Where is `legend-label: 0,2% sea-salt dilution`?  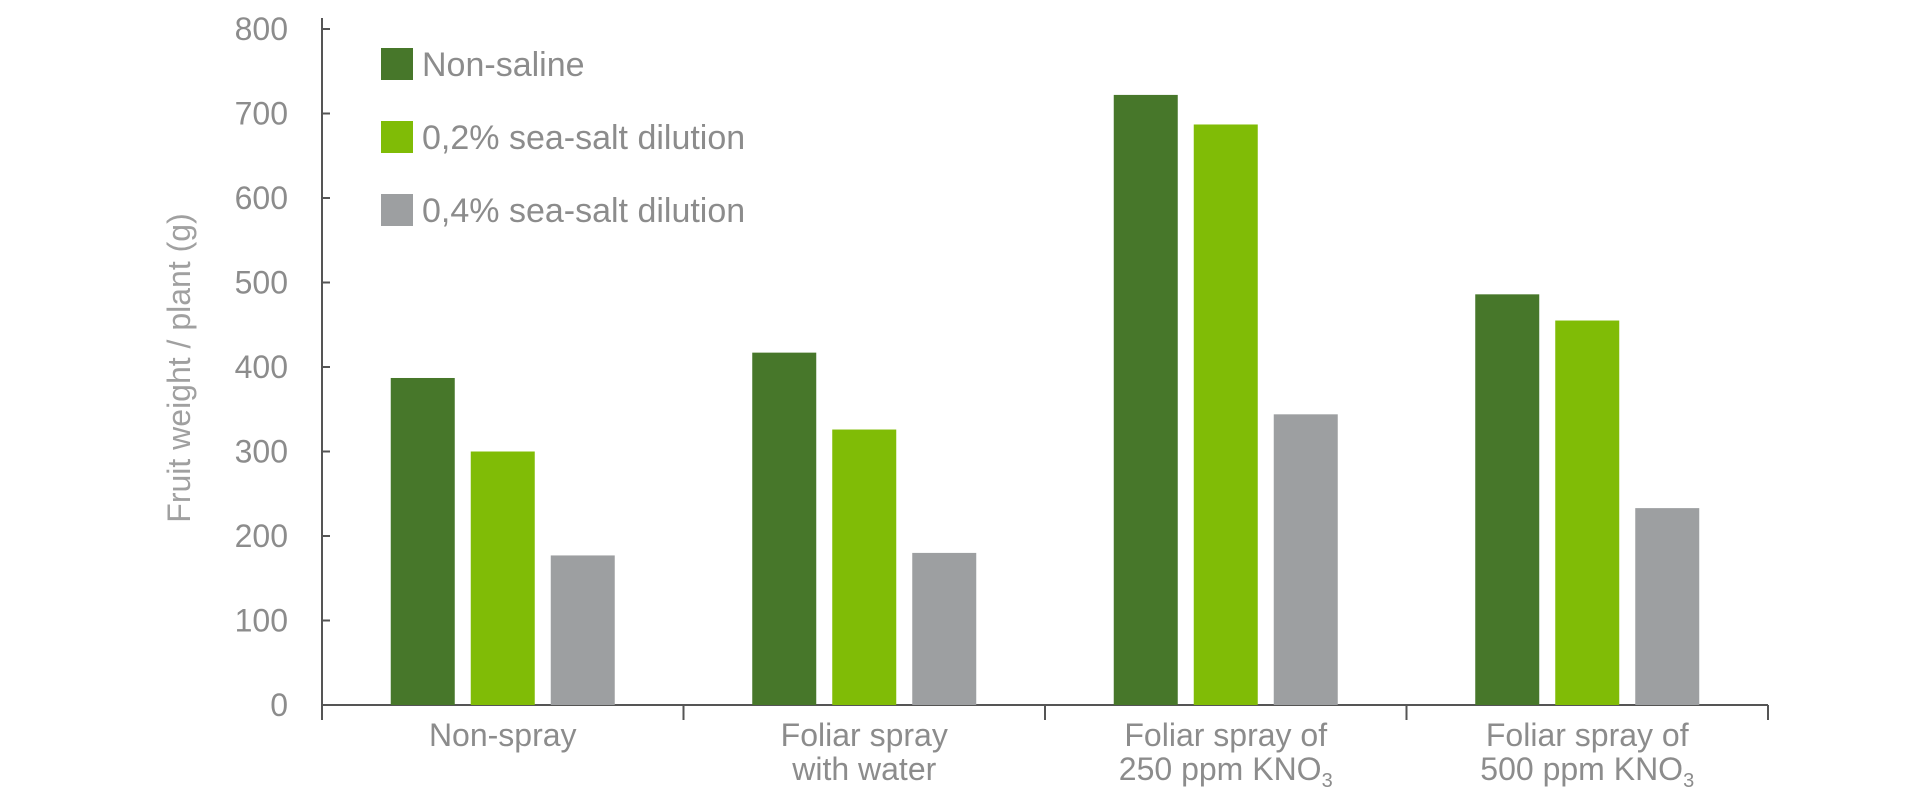
legend-label: 0,2% sea-salt dilution is located at coordinates (583, 138).